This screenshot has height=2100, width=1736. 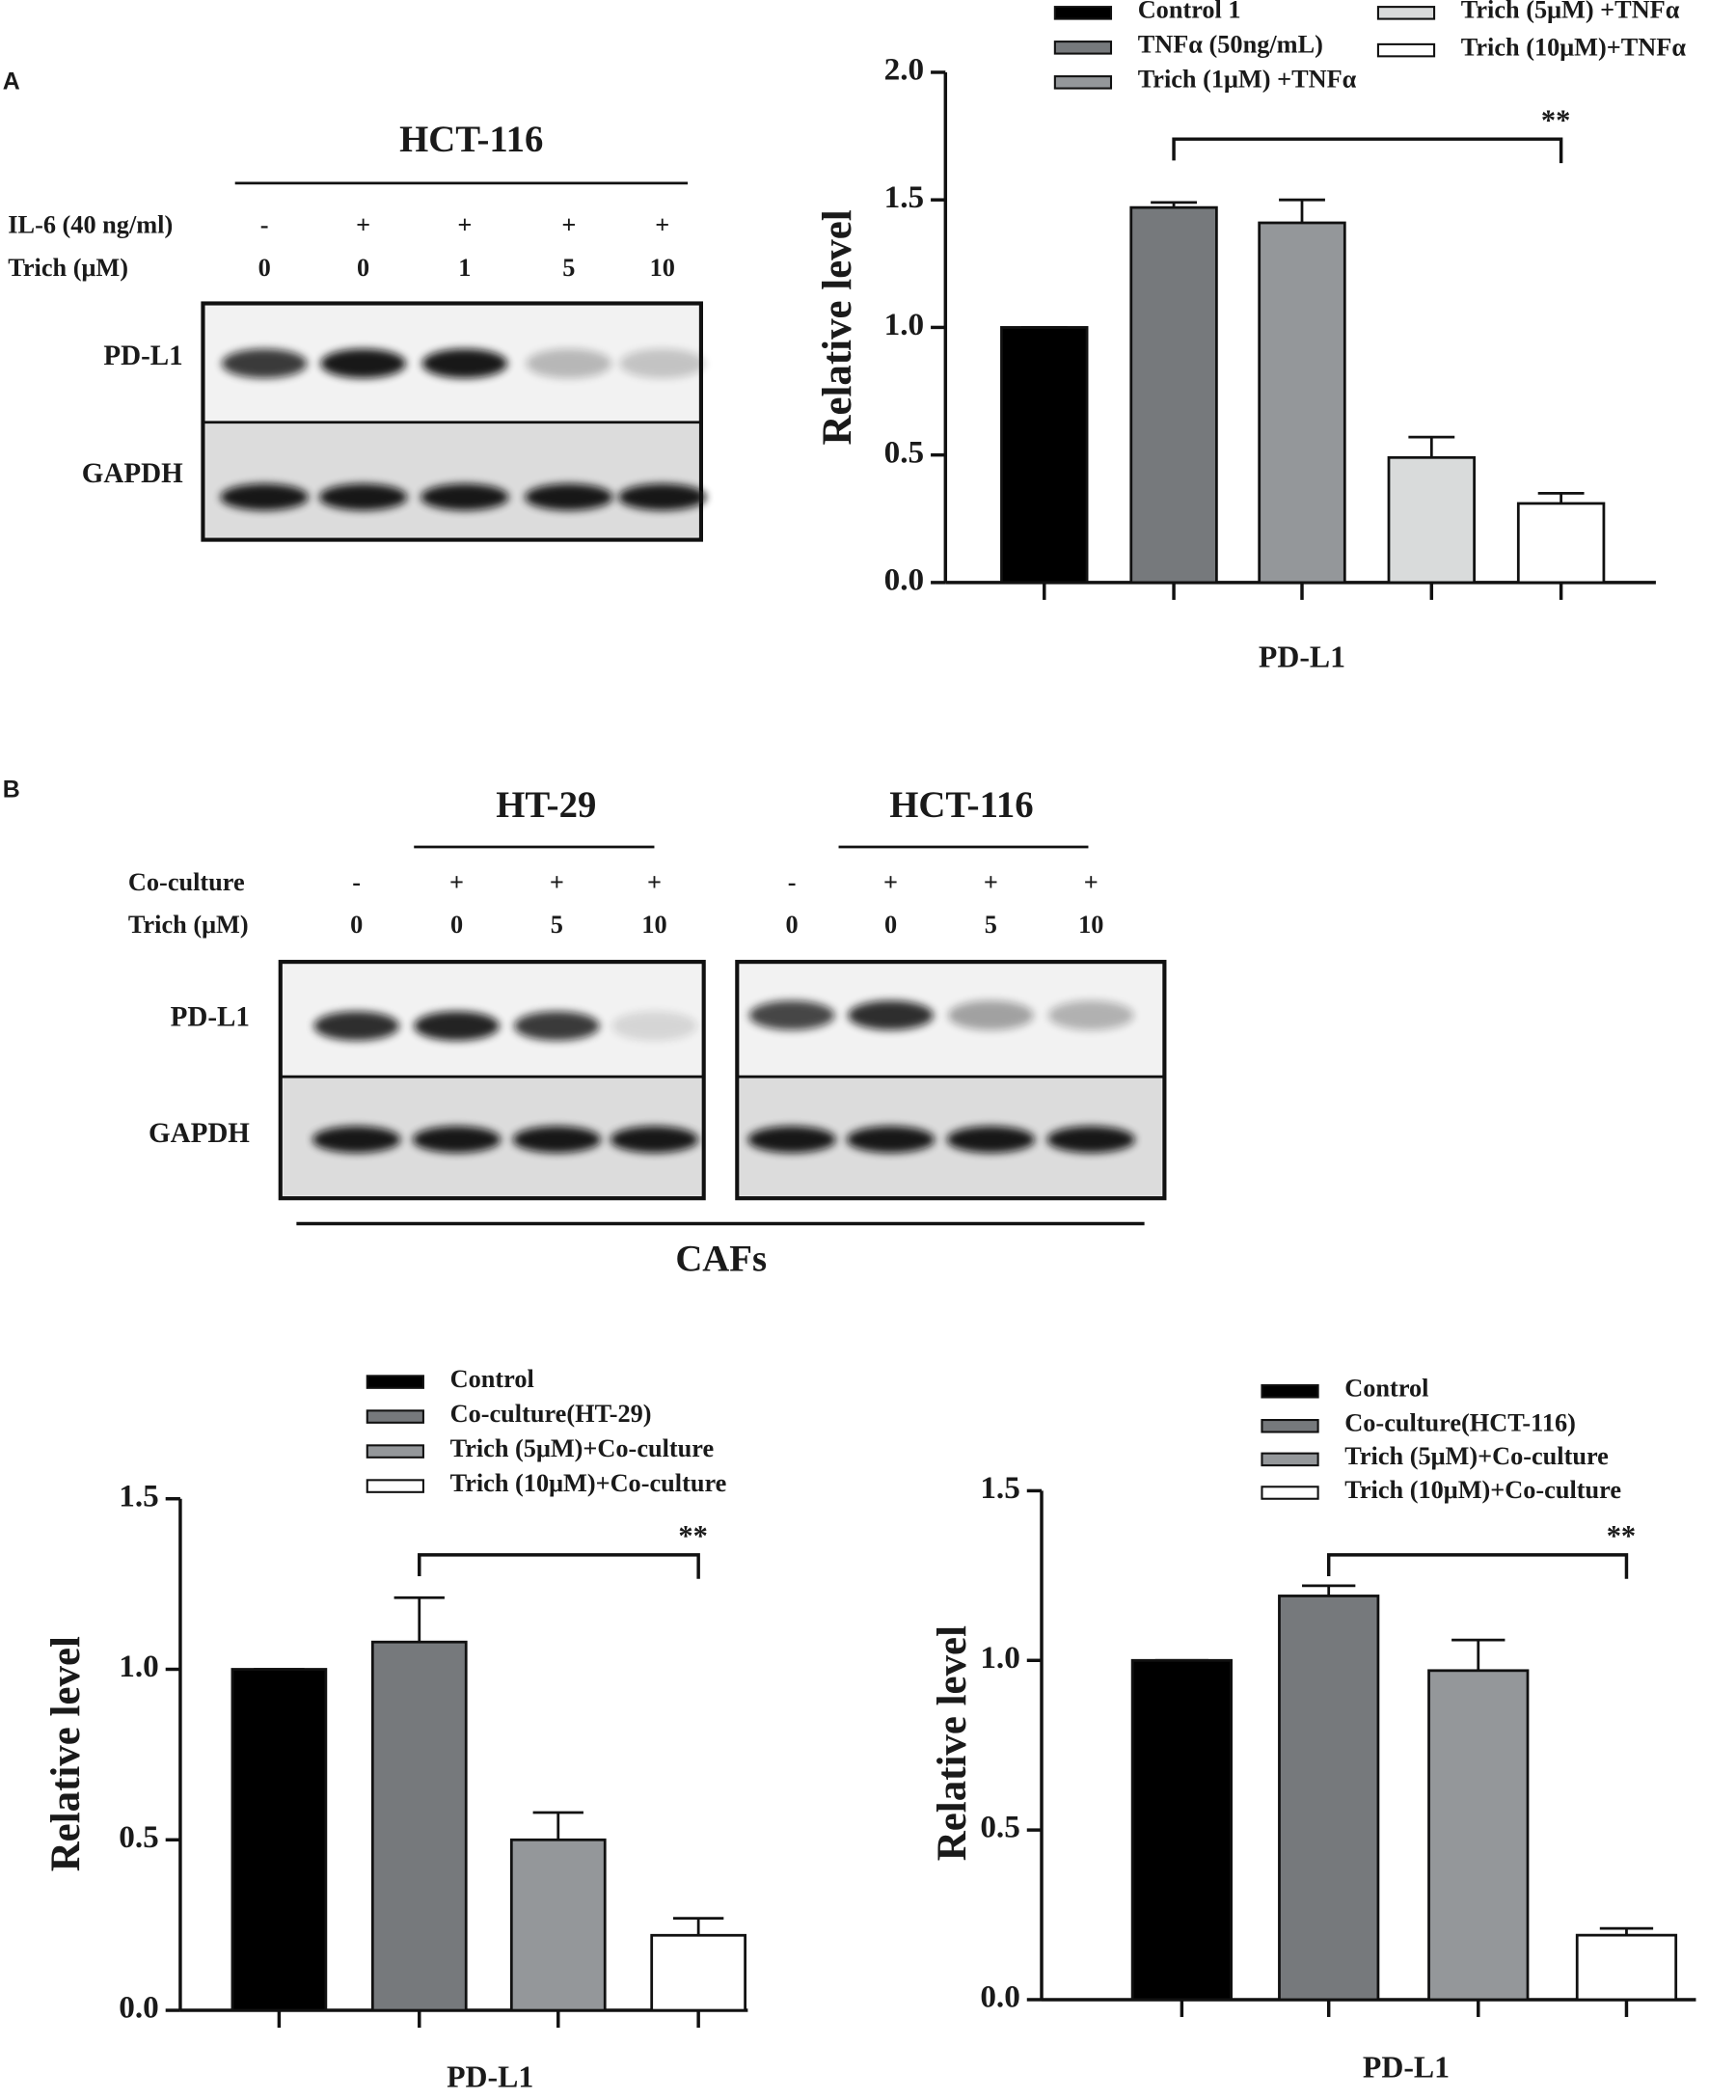 What do you see at coordinates (66, 1753) in the screenshot?
I see `y-axis-label: Relative level` at bounding box center [66, 1753].